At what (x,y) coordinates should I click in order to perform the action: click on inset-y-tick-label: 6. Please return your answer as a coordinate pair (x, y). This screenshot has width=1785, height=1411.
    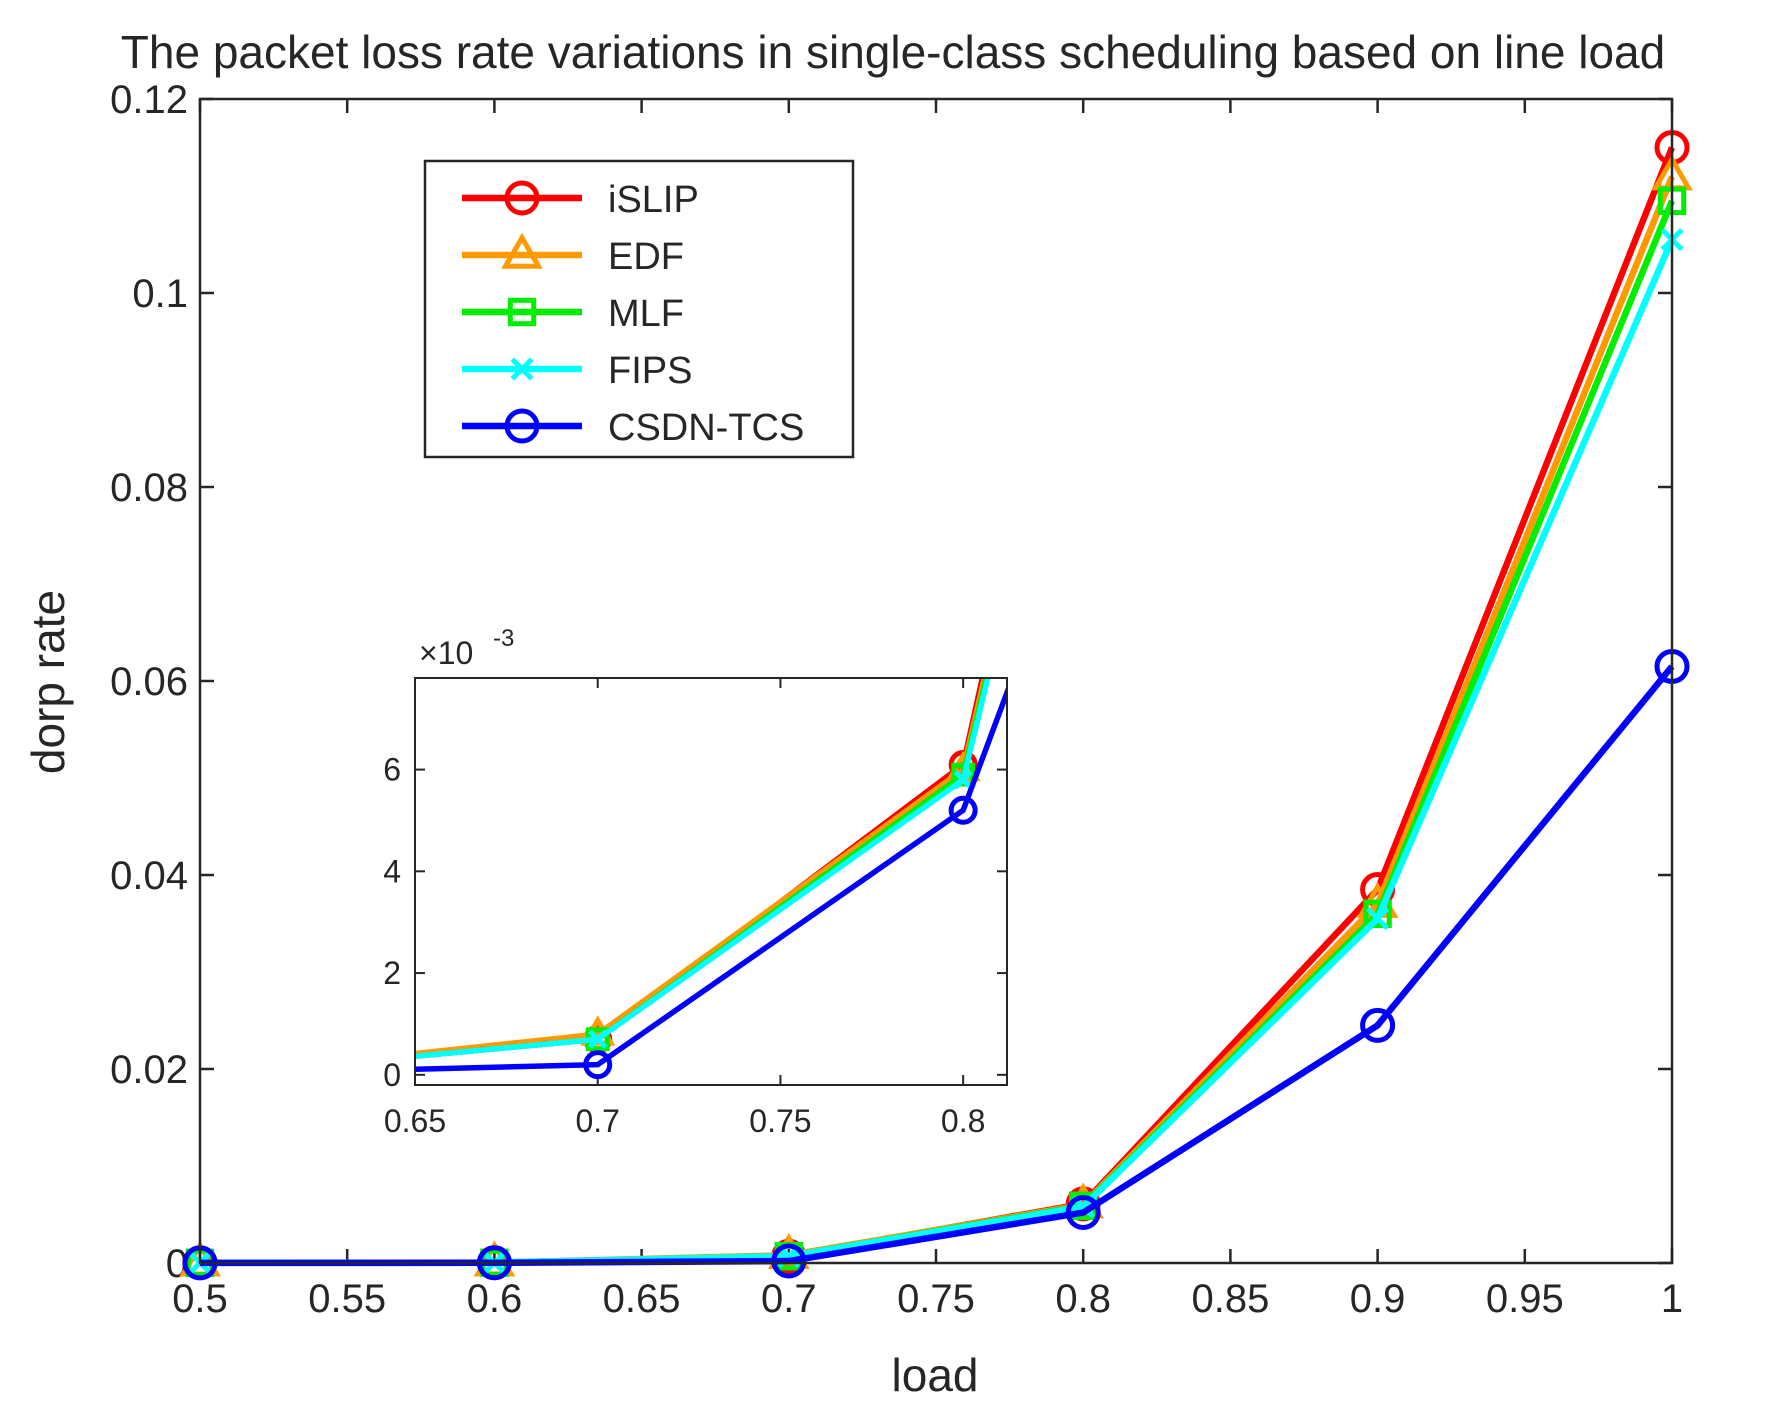
    Looking at the image, I should click on (392, 770).